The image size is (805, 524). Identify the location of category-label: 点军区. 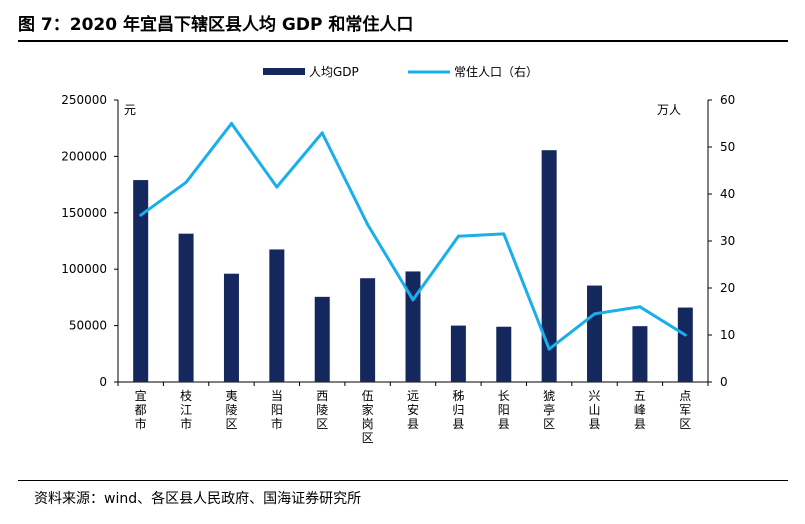
(685, 410).